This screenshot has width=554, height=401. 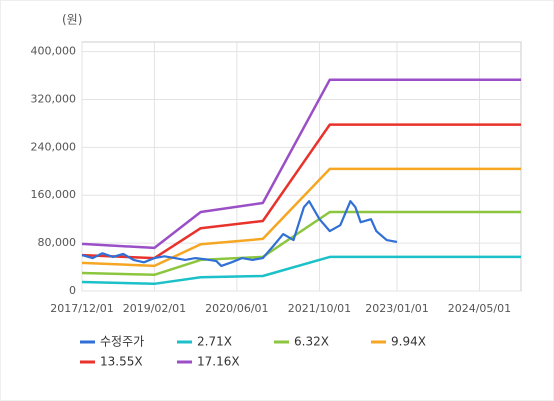 What do you see at coordinates (236, 308) in the screenshot?
I see `x-tick-label: 2020/06/01` at bounding box center [236, 308].